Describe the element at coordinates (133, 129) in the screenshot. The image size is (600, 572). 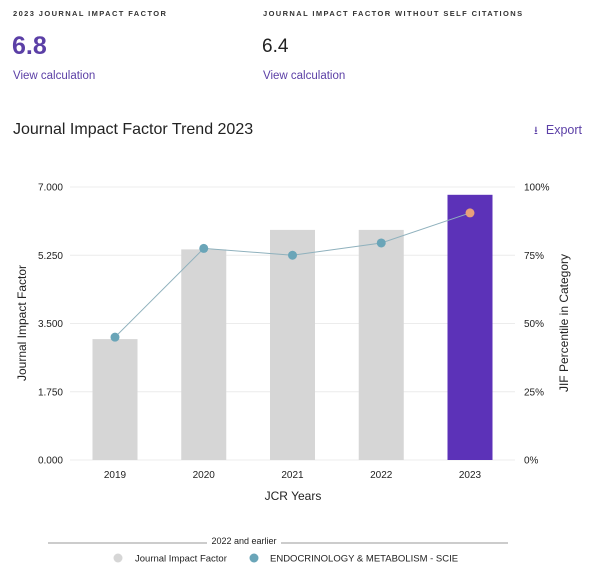
I see `section-title: Journal Impact Factor Trend 2023` at that location.